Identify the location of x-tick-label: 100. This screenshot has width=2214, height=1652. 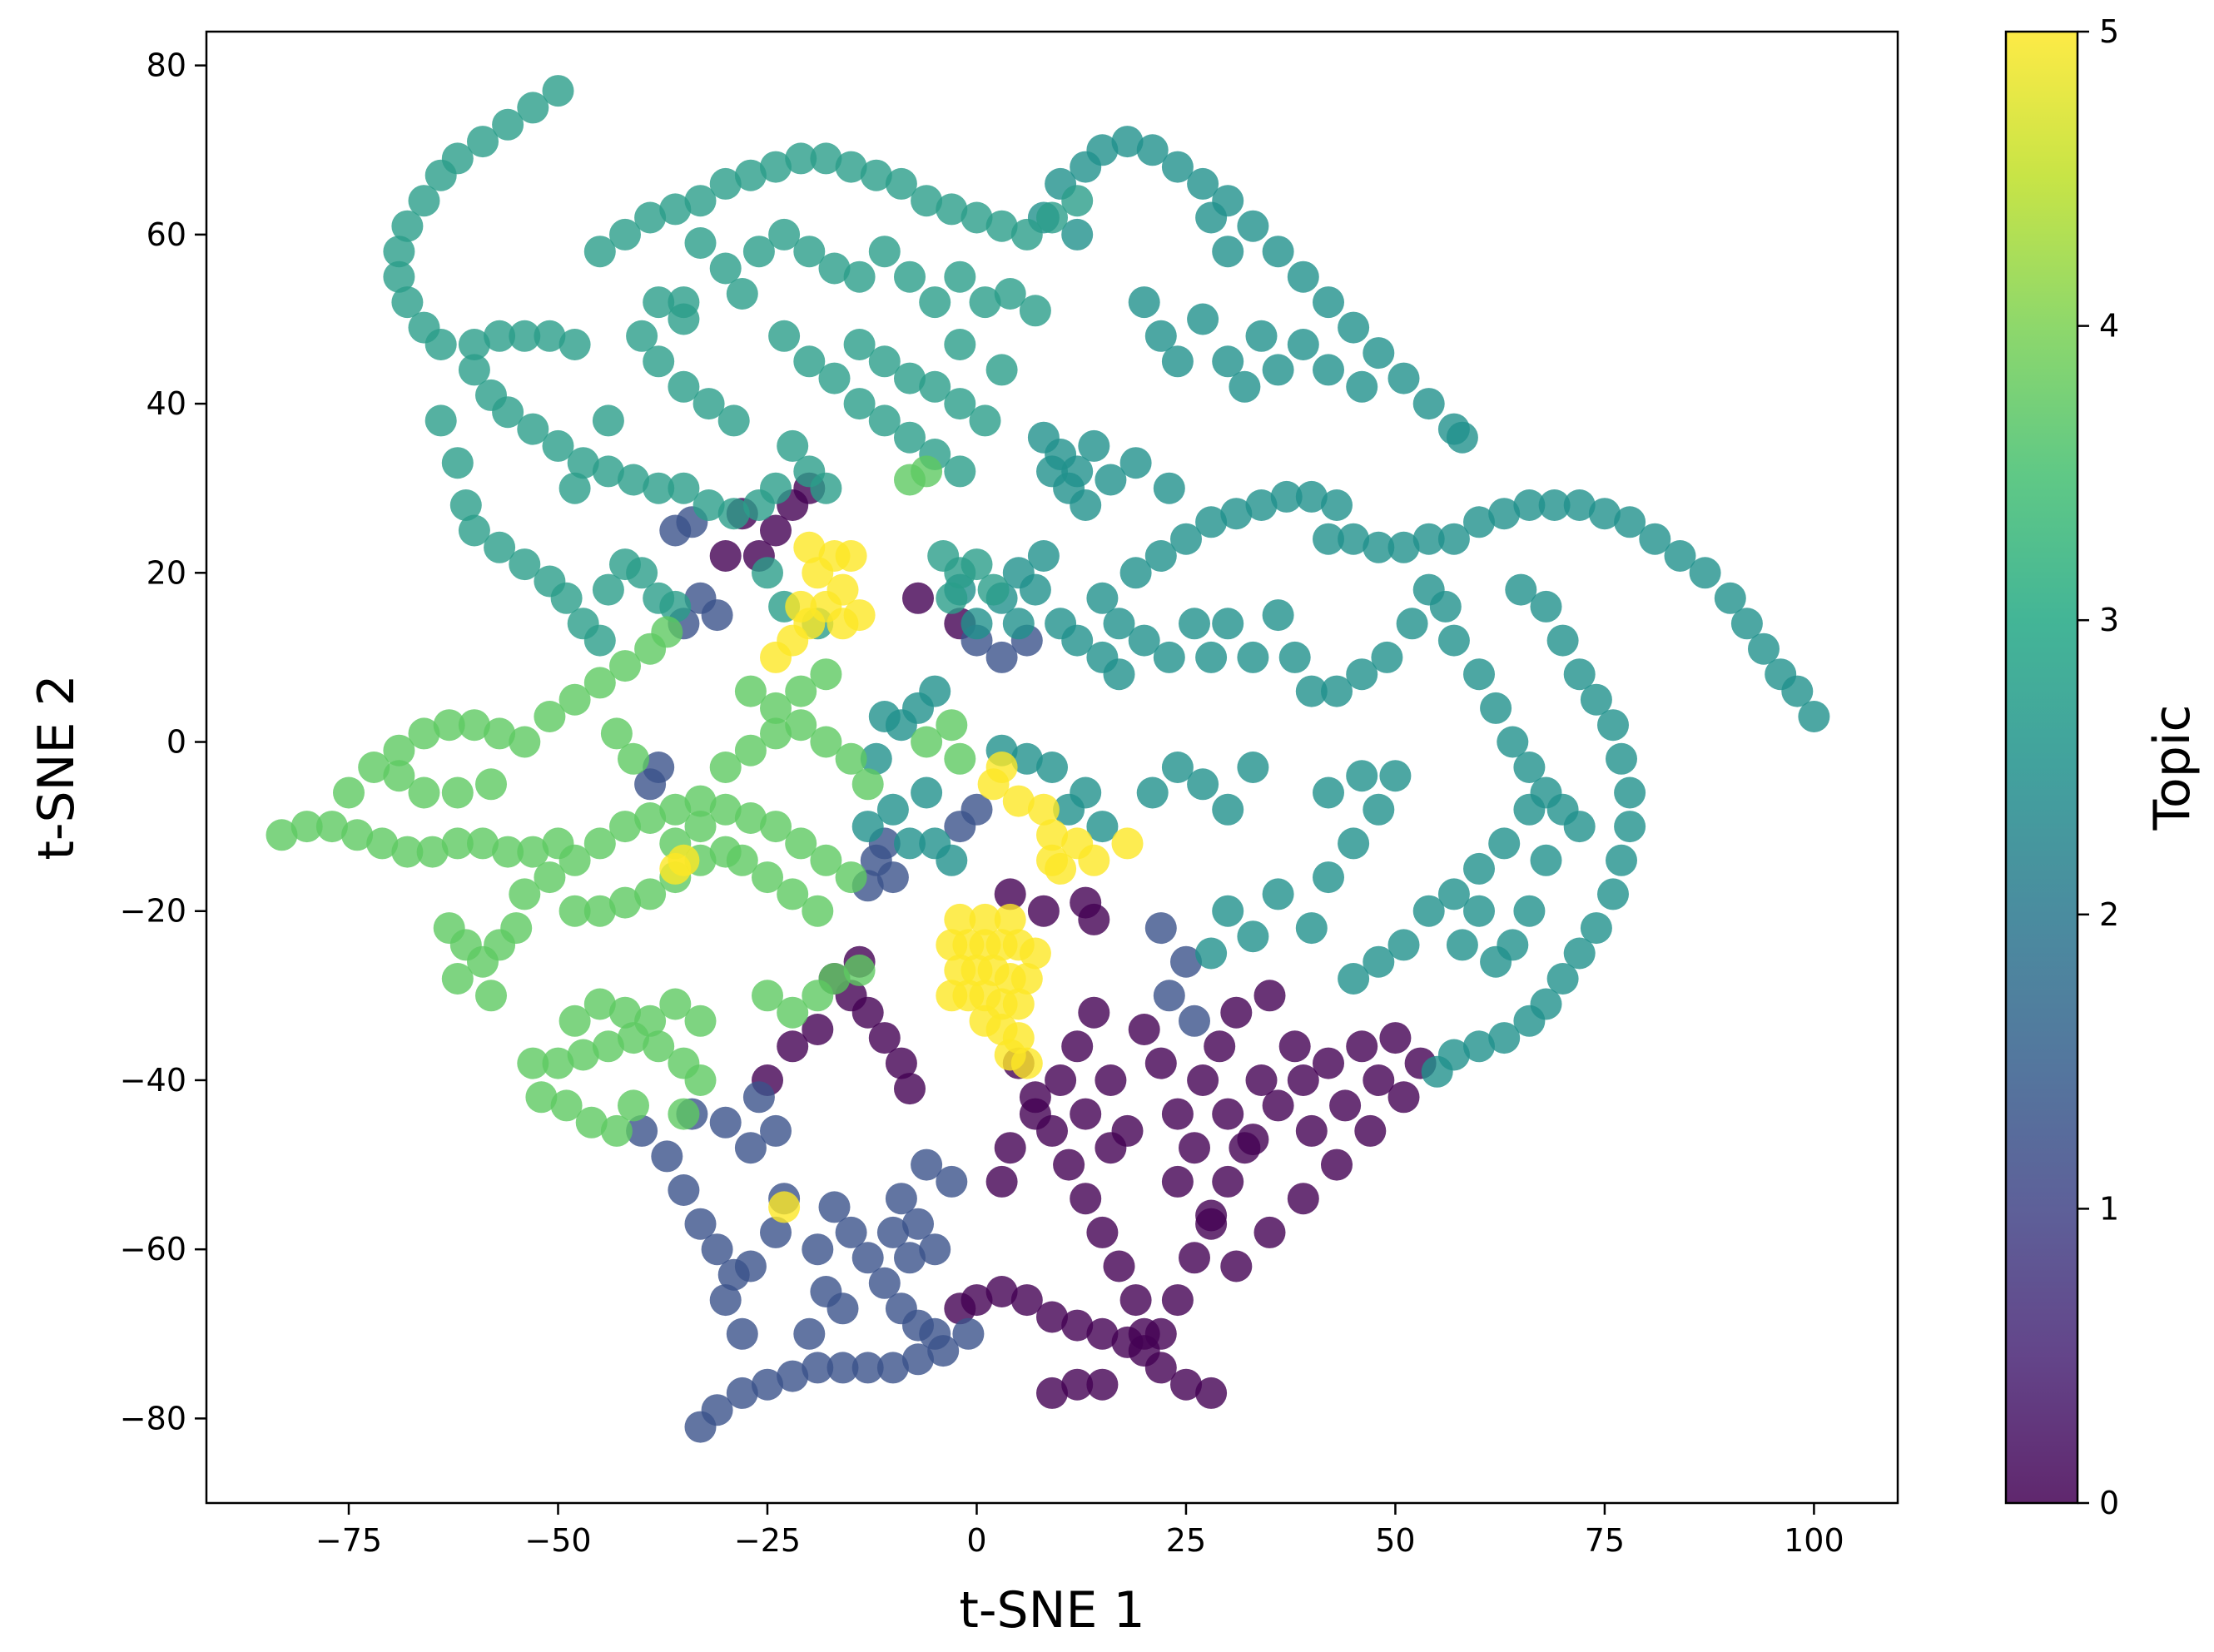
(1814, 1540).